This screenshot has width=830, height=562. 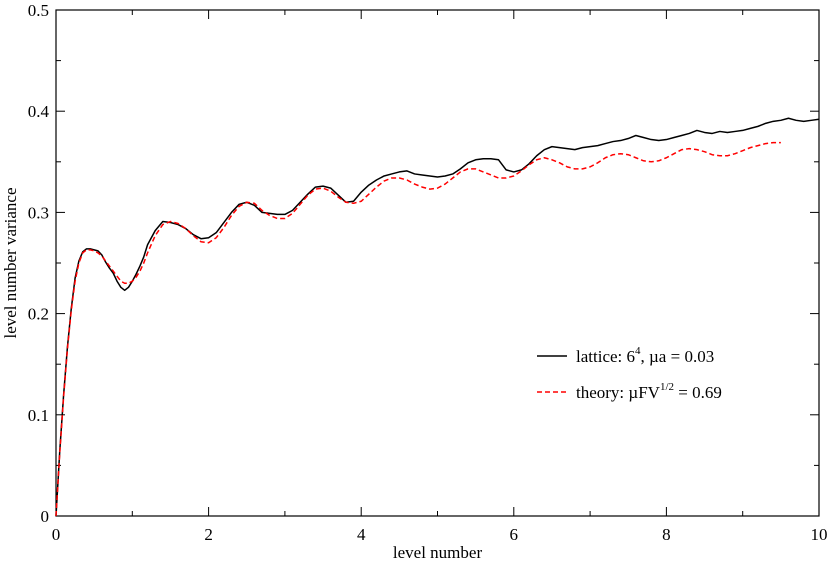 I want to click on y-tick-label: 0, so click(x=45, y=516).